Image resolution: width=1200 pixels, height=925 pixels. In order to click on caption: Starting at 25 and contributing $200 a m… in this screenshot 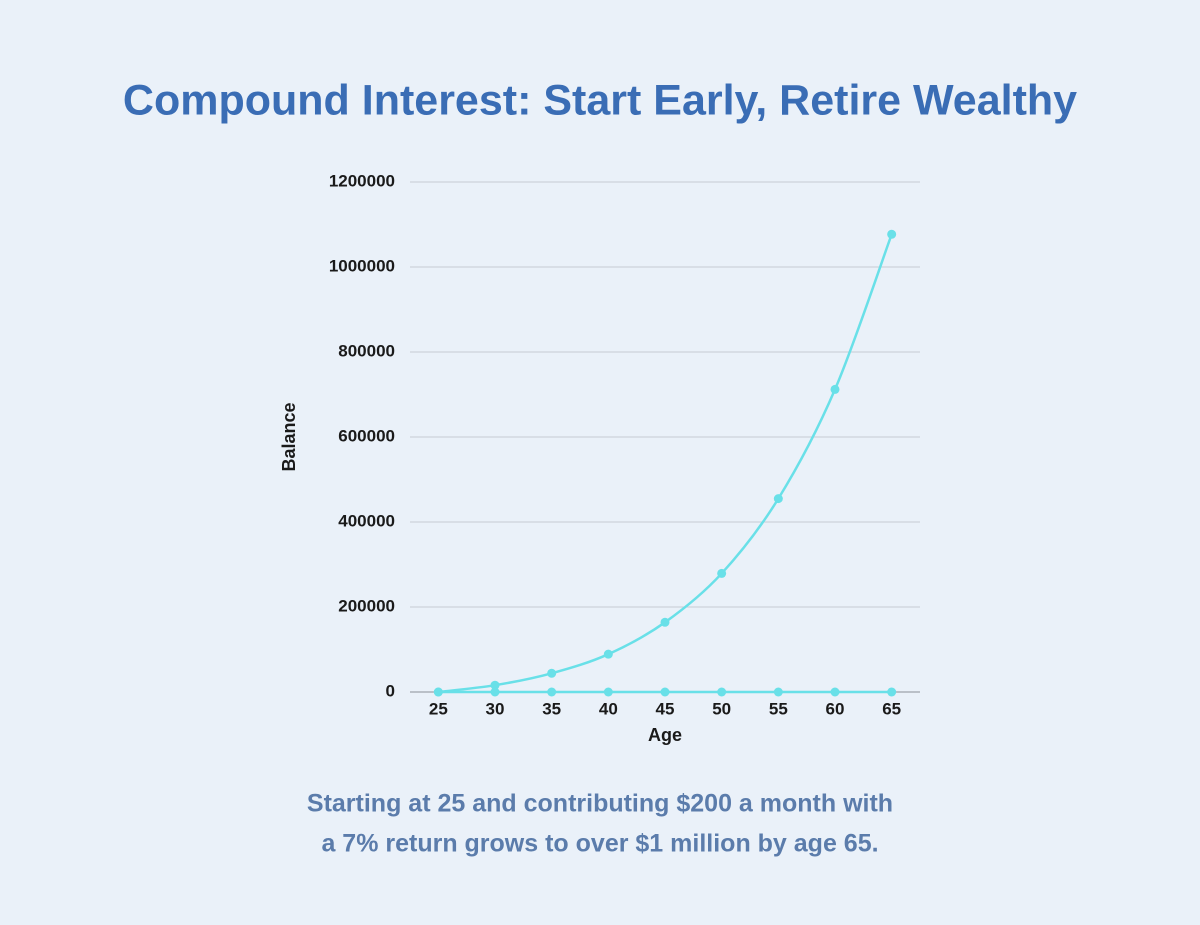, I will do `click(600, 804)`.